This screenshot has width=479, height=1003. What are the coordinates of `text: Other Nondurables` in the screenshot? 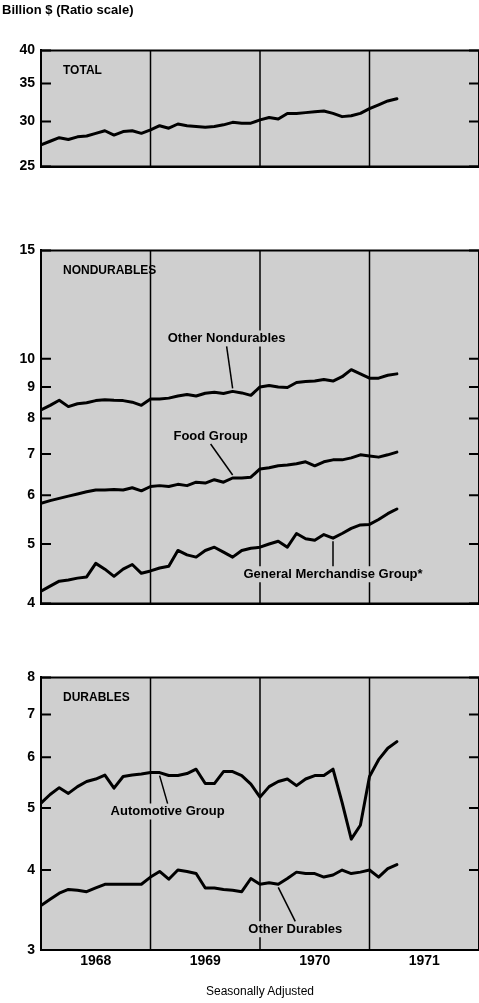 It's located at (226, 337).